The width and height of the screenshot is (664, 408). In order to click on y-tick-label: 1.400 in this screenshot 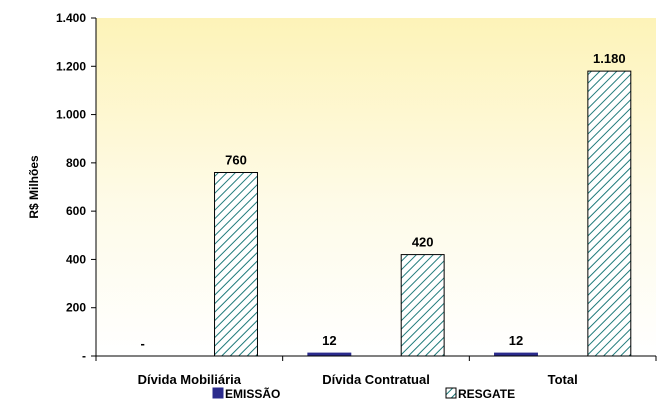, I will do `click(71, 18)`.